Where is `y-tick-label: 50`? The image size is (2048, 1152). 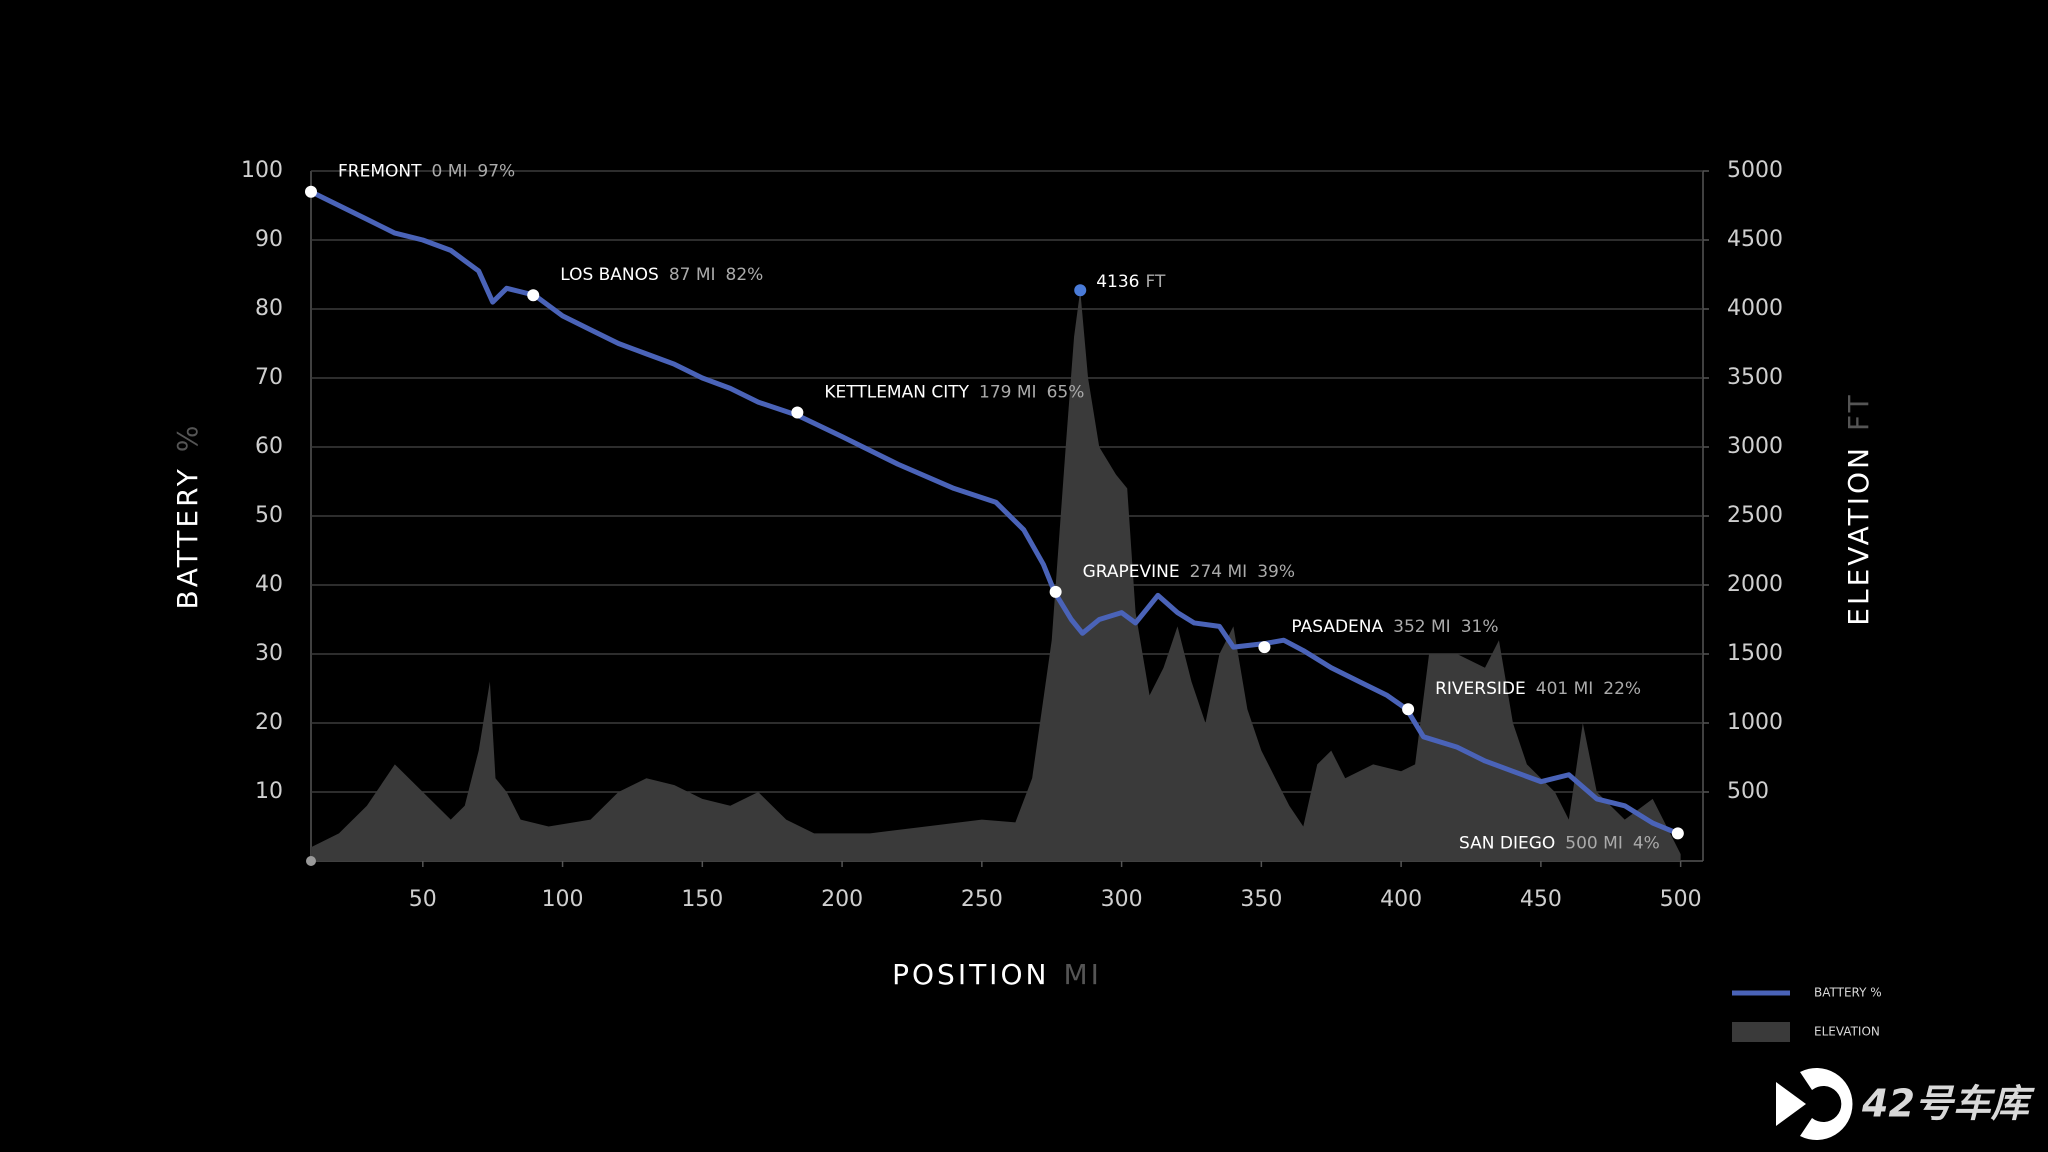 y-tick-label: 50 is located at coordinates (269, 515).